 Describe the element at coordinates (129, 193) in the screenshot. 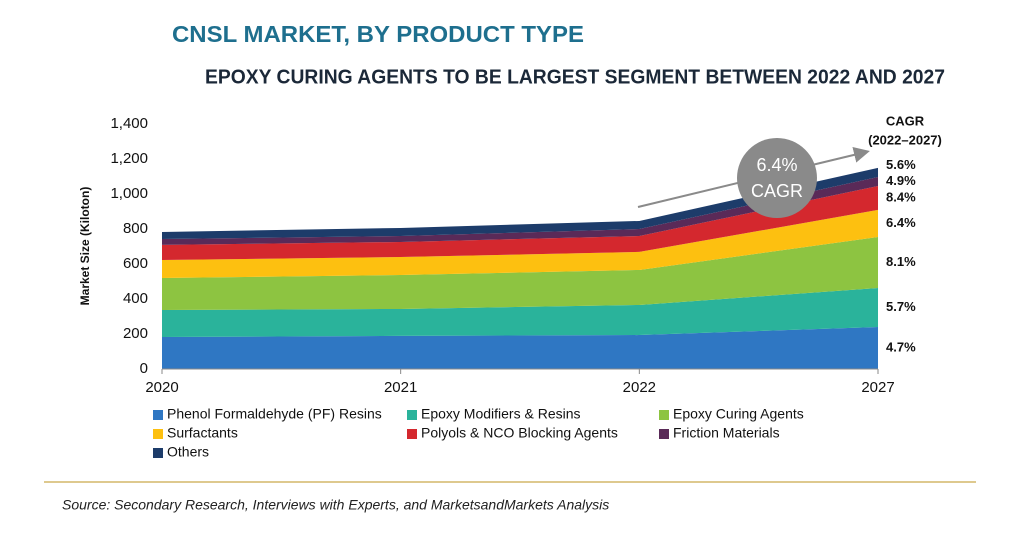

I see `y-tick-label: 1,000` at that location.